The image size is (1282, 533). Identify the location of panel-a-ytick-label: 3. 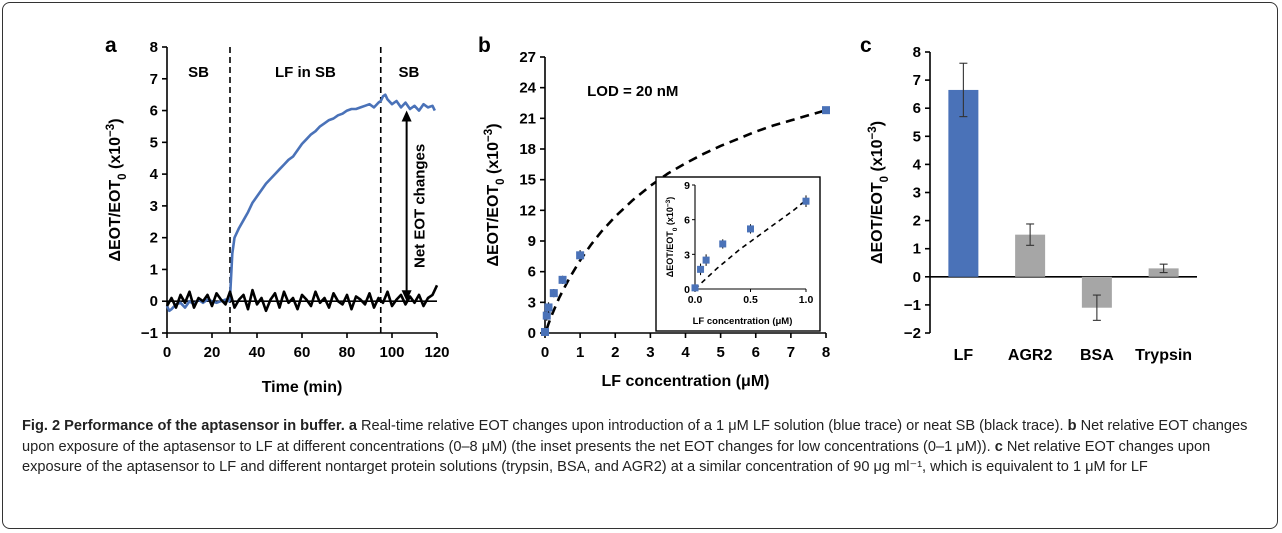
(154, 206).